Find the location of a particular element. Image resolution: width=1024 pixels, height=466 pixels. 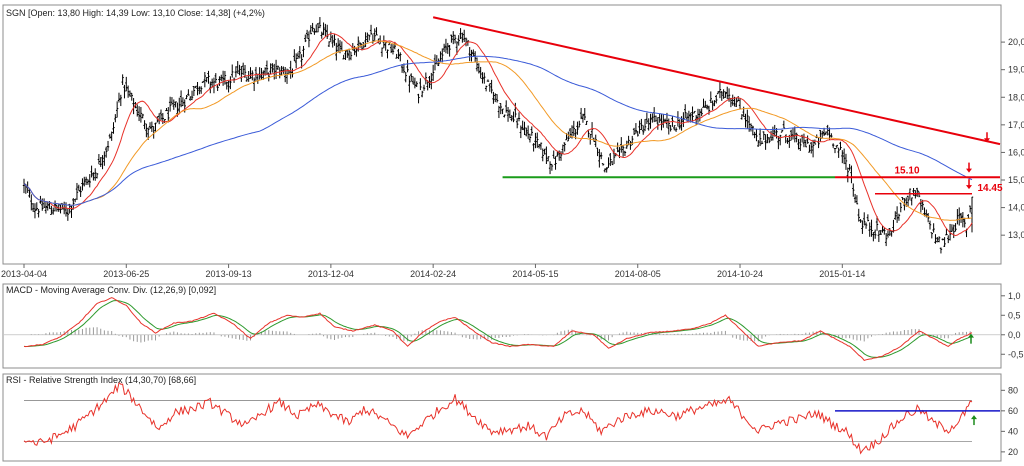

rsi-y-tick-label: 60 is located at coordinates (1013, 411).